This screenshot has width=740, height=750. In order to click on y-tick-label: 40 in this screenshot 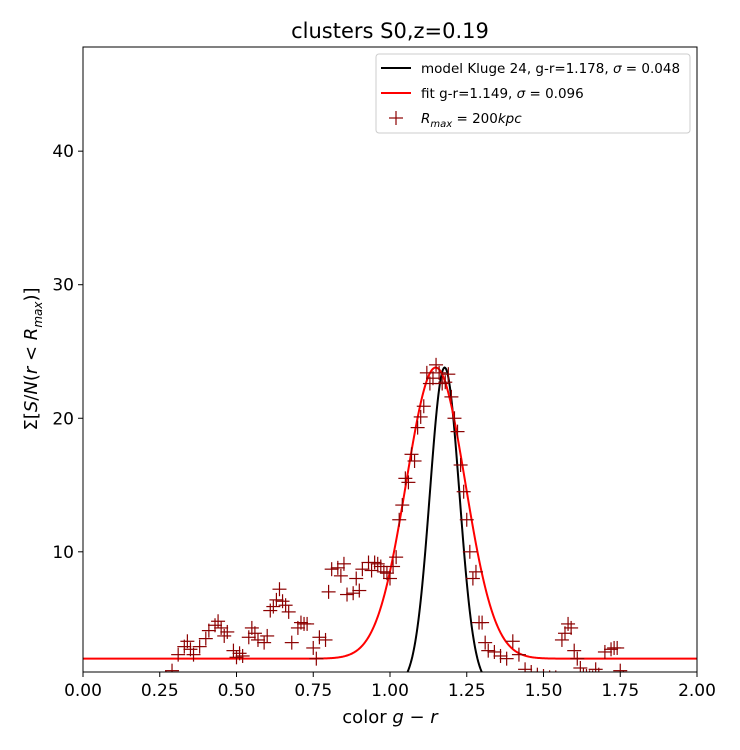, I will do `click(63, 152)`.